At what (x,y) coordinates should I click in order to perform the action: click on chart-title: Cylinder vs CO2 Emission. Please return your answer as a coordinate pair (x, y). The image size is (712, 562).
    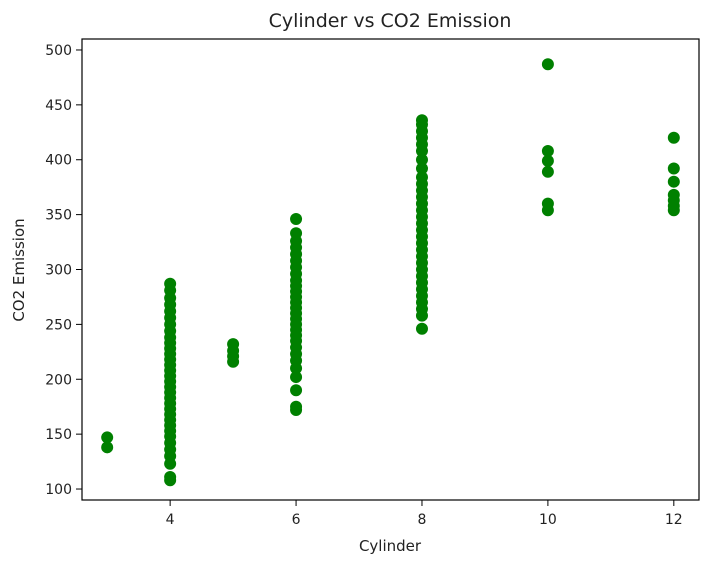
    Looking at the image, I should click on (390, 21).